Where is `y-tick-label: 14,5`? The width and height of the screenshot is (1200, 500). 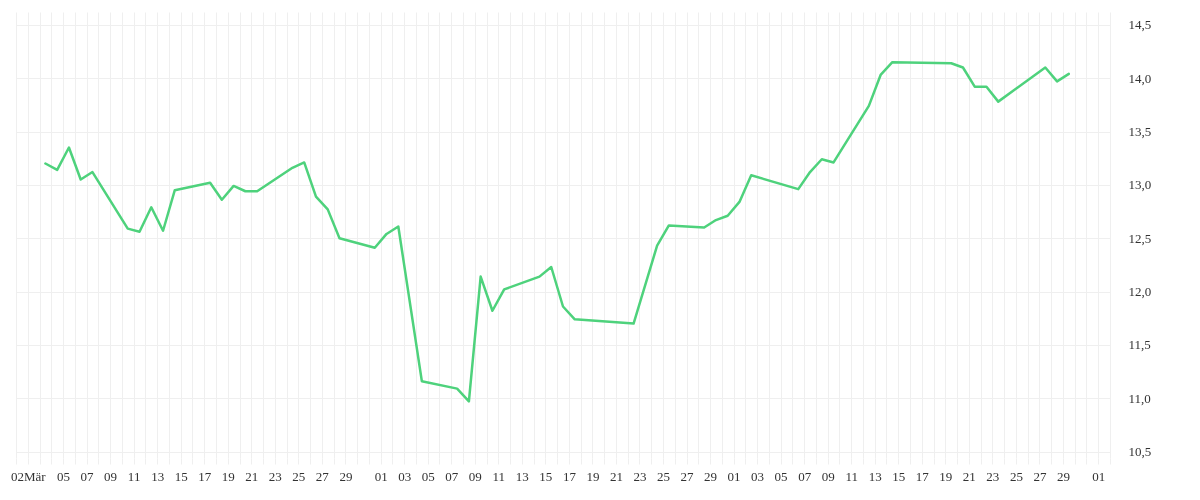
y-tick-label: 14,5 is located at coordinates (1140, 25).